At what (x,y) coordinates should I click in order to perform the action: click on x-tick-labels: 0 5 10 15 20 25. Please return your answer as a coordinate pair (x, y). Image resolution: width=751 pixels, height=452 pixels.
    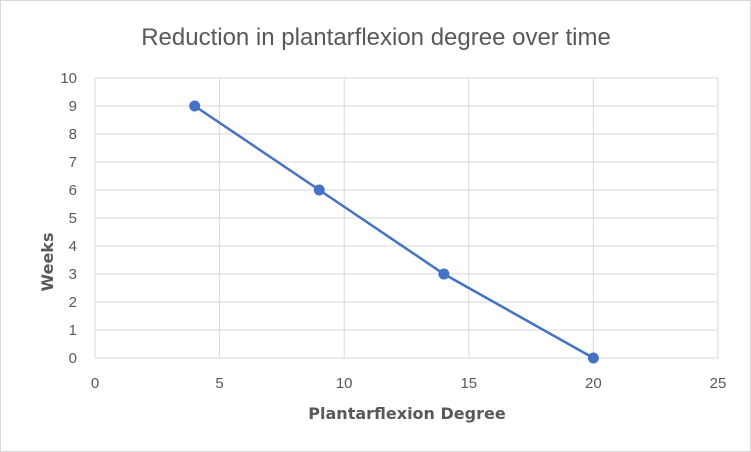
    Looking at the image, I should click on (409, 383).